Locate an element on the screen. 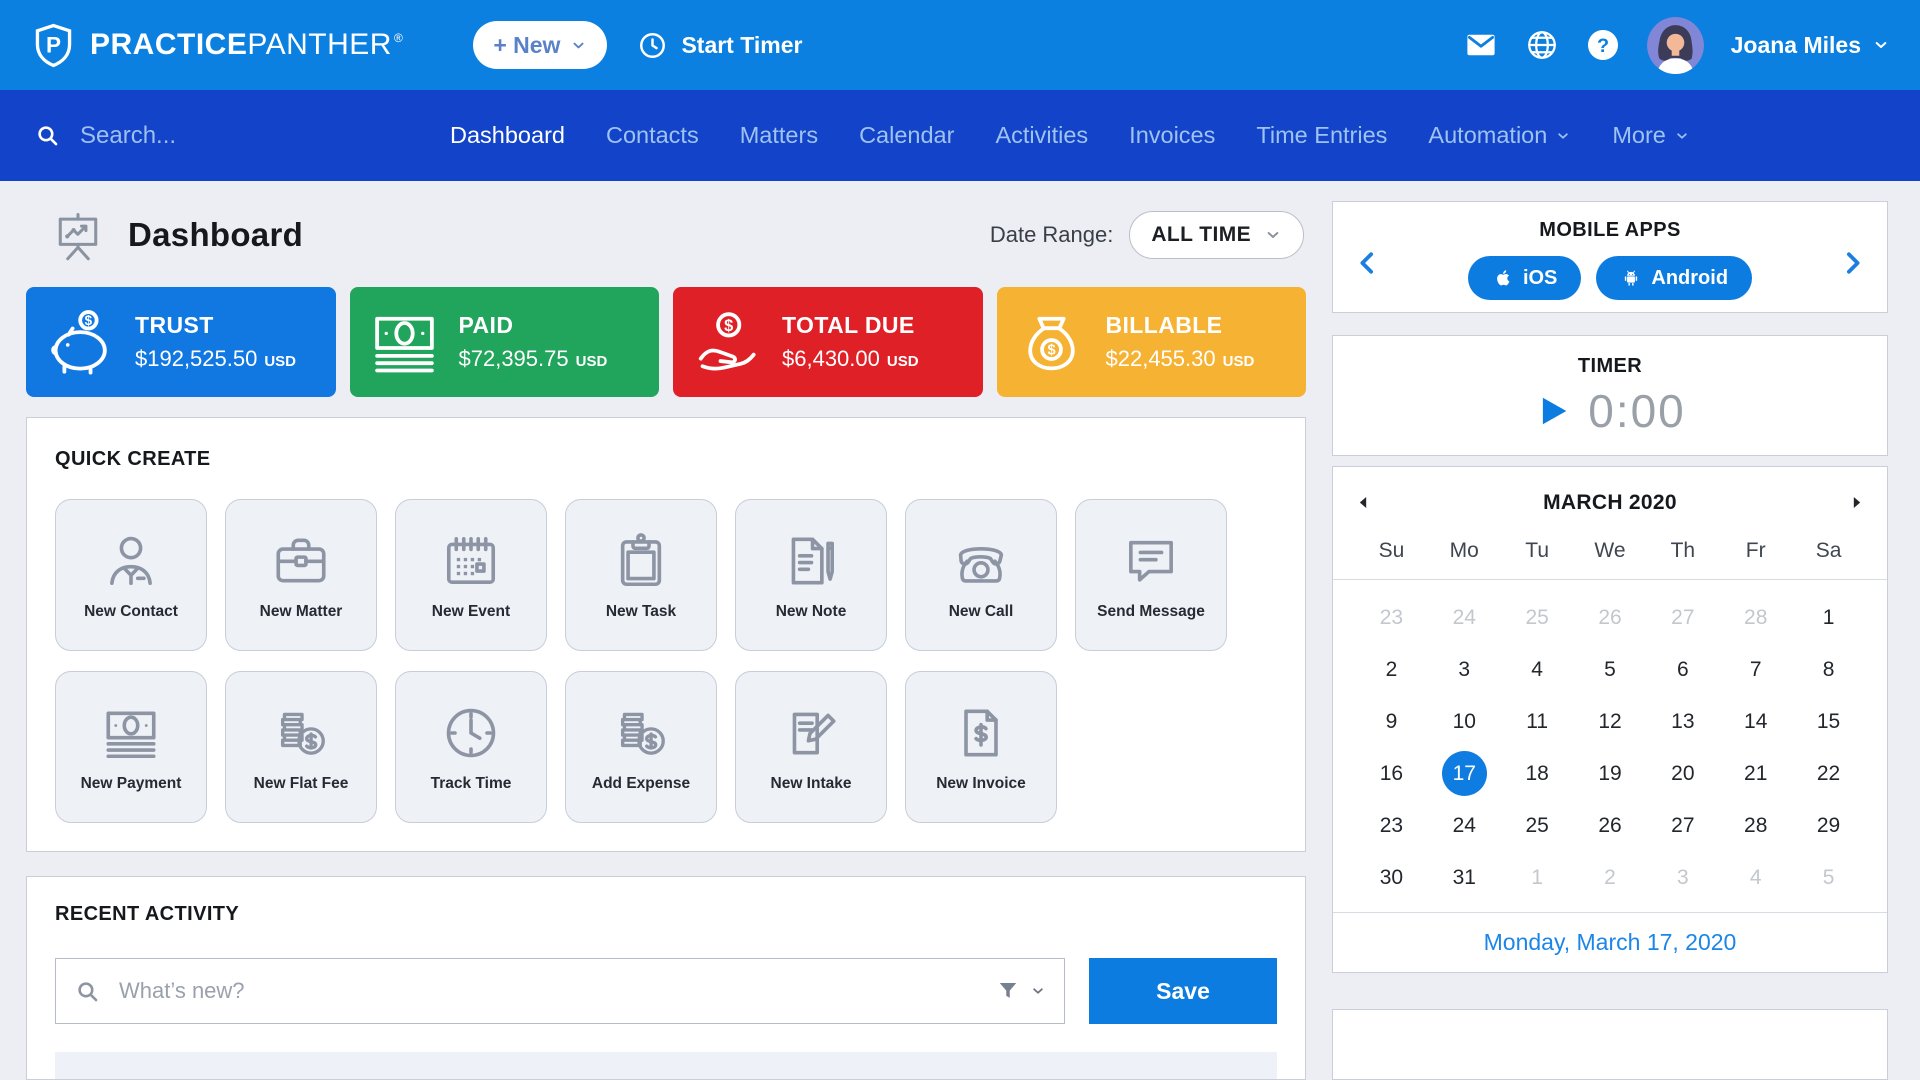 The width and height of the screenshot is (1920, 1080). android-app-button: Android is located at coordinates (1674, 278).